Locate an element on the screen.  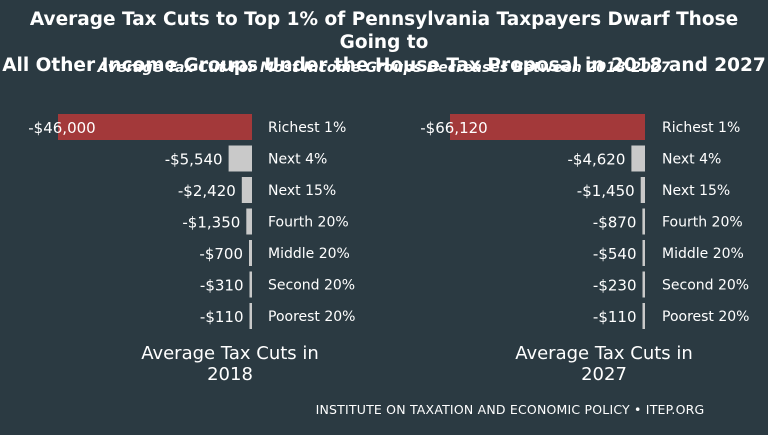
x-axis-label-2018: Average Tax Cuts in 2018 is located at coordinates (230, 364).